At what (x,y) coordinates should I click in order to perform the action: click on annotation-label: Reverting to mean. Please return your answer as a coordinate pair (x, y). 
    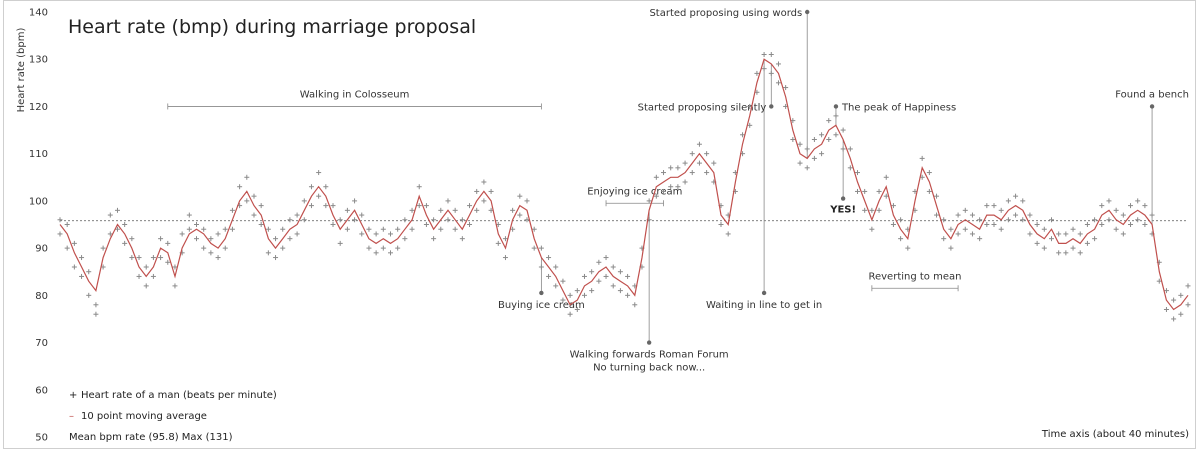
    Looking at the image, I should click on (914, 276).